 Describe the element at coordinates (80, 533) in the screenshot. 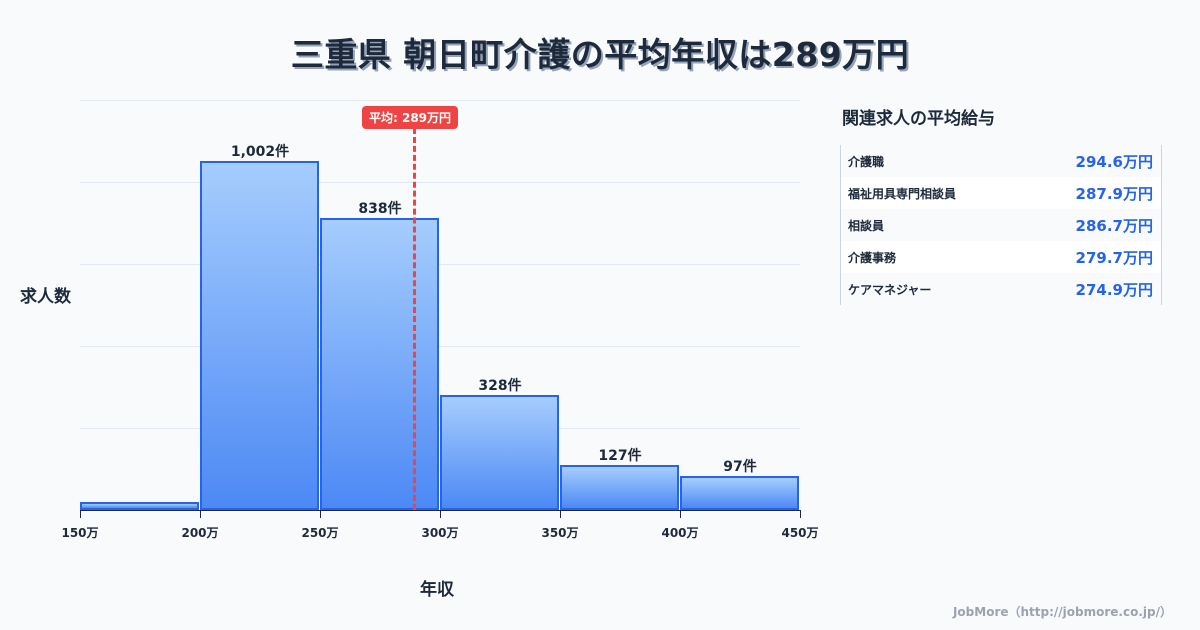

I see `x-tick-label: 150万` at that location.